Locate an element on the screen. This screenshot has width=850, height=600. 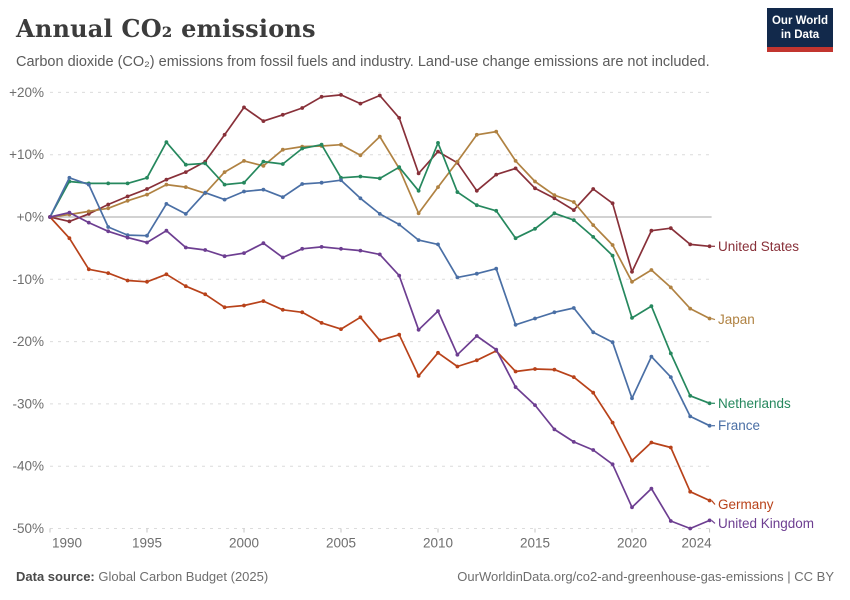
series-label-united-states: United States is located at coordinates (758, 246).